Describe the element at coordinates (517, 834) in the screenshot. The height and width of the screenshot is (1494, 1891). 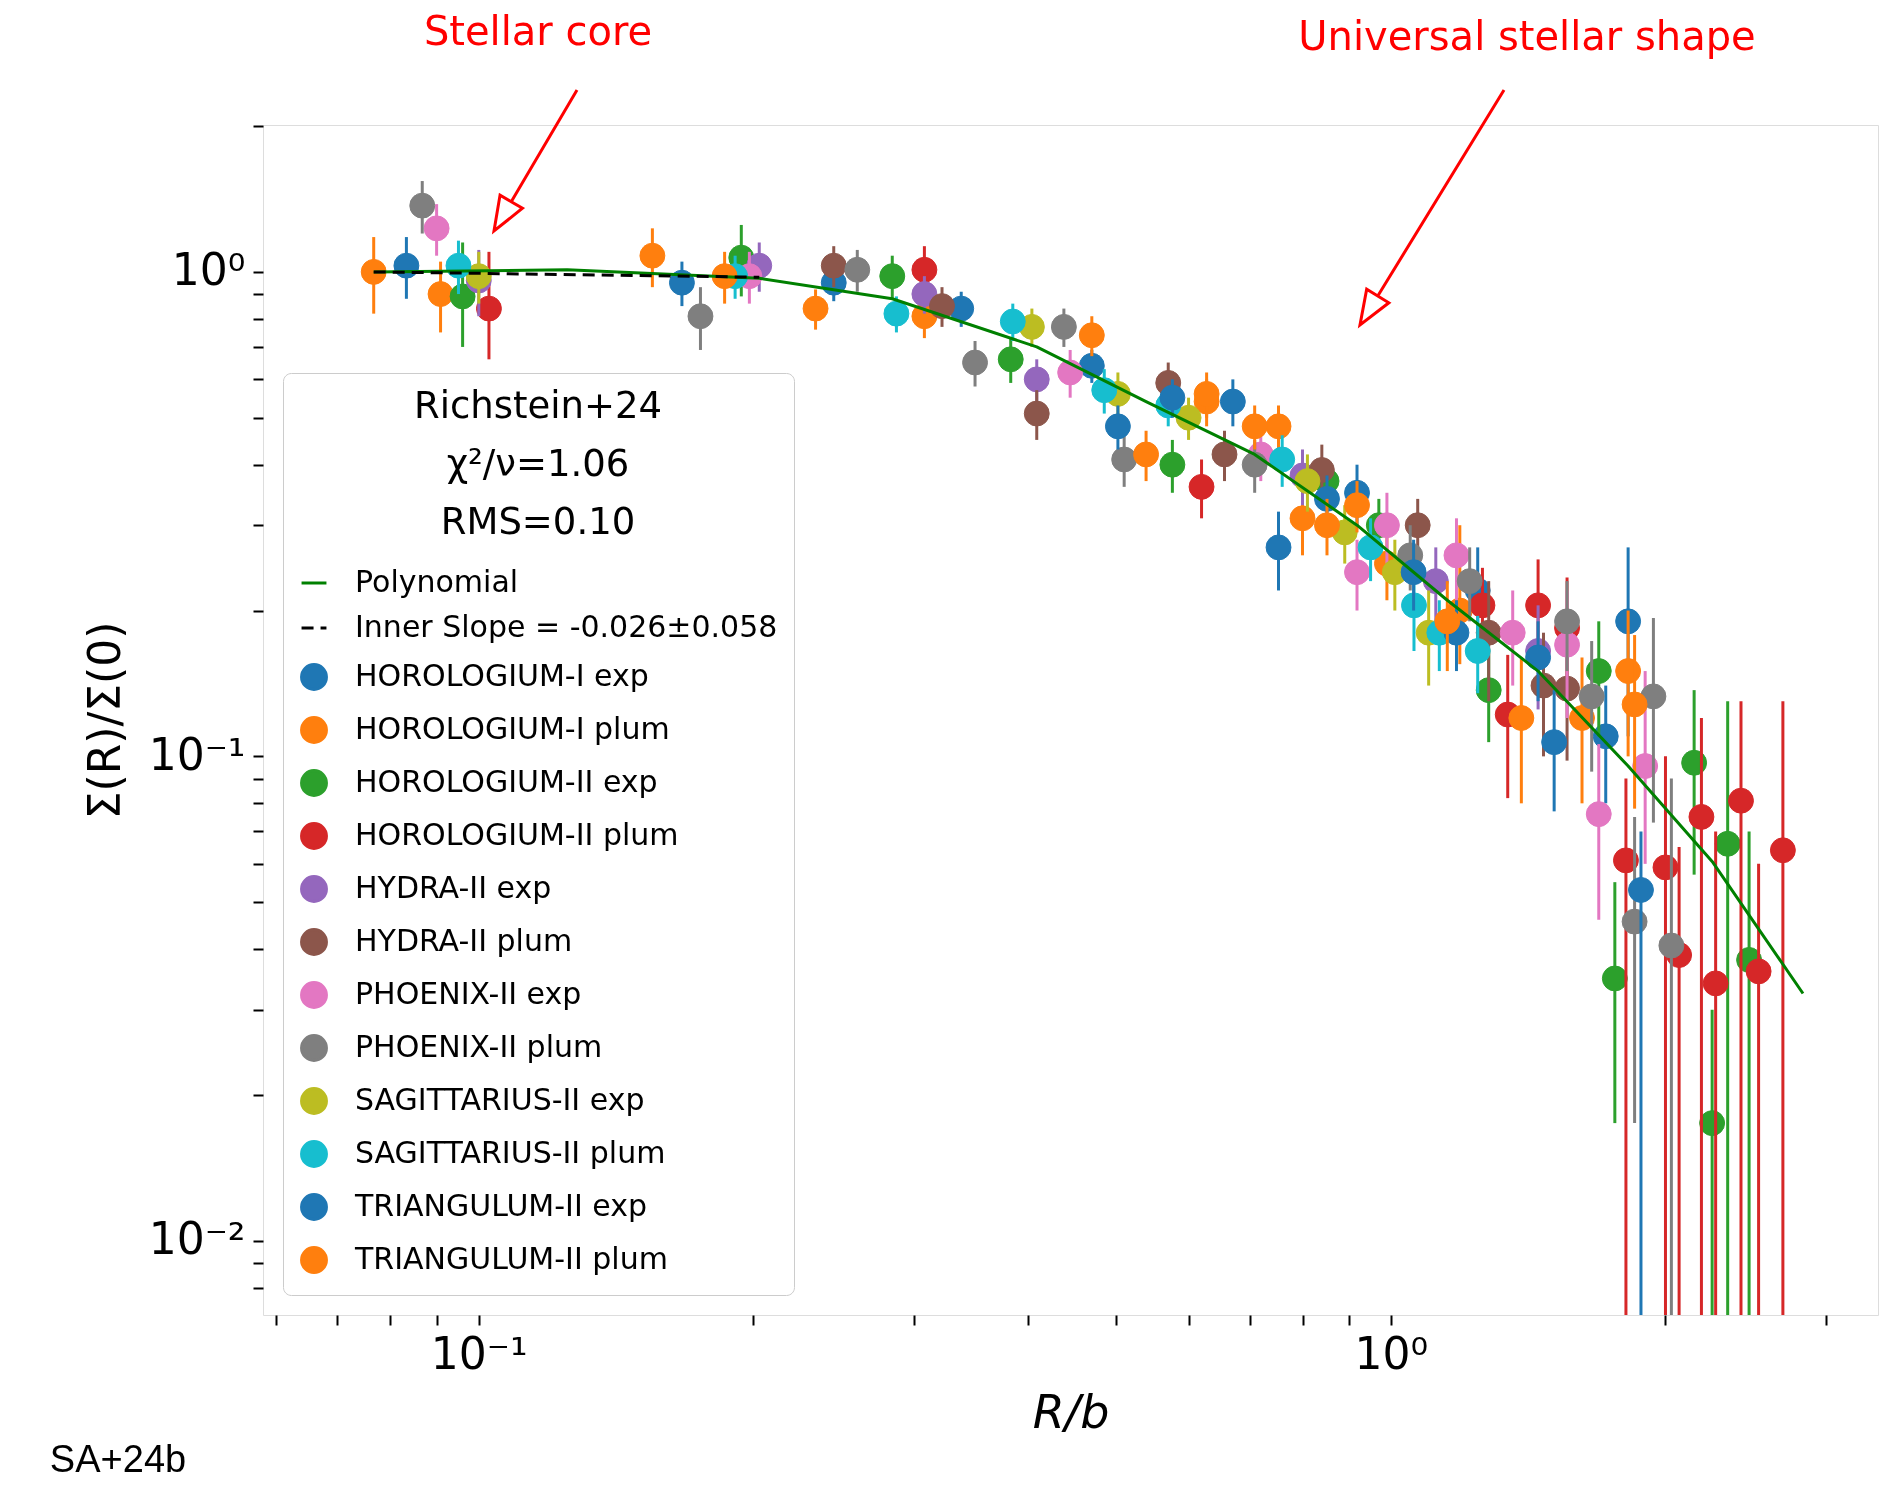
I see `legend-label: HOROLOGIUM-II plum` at that location.